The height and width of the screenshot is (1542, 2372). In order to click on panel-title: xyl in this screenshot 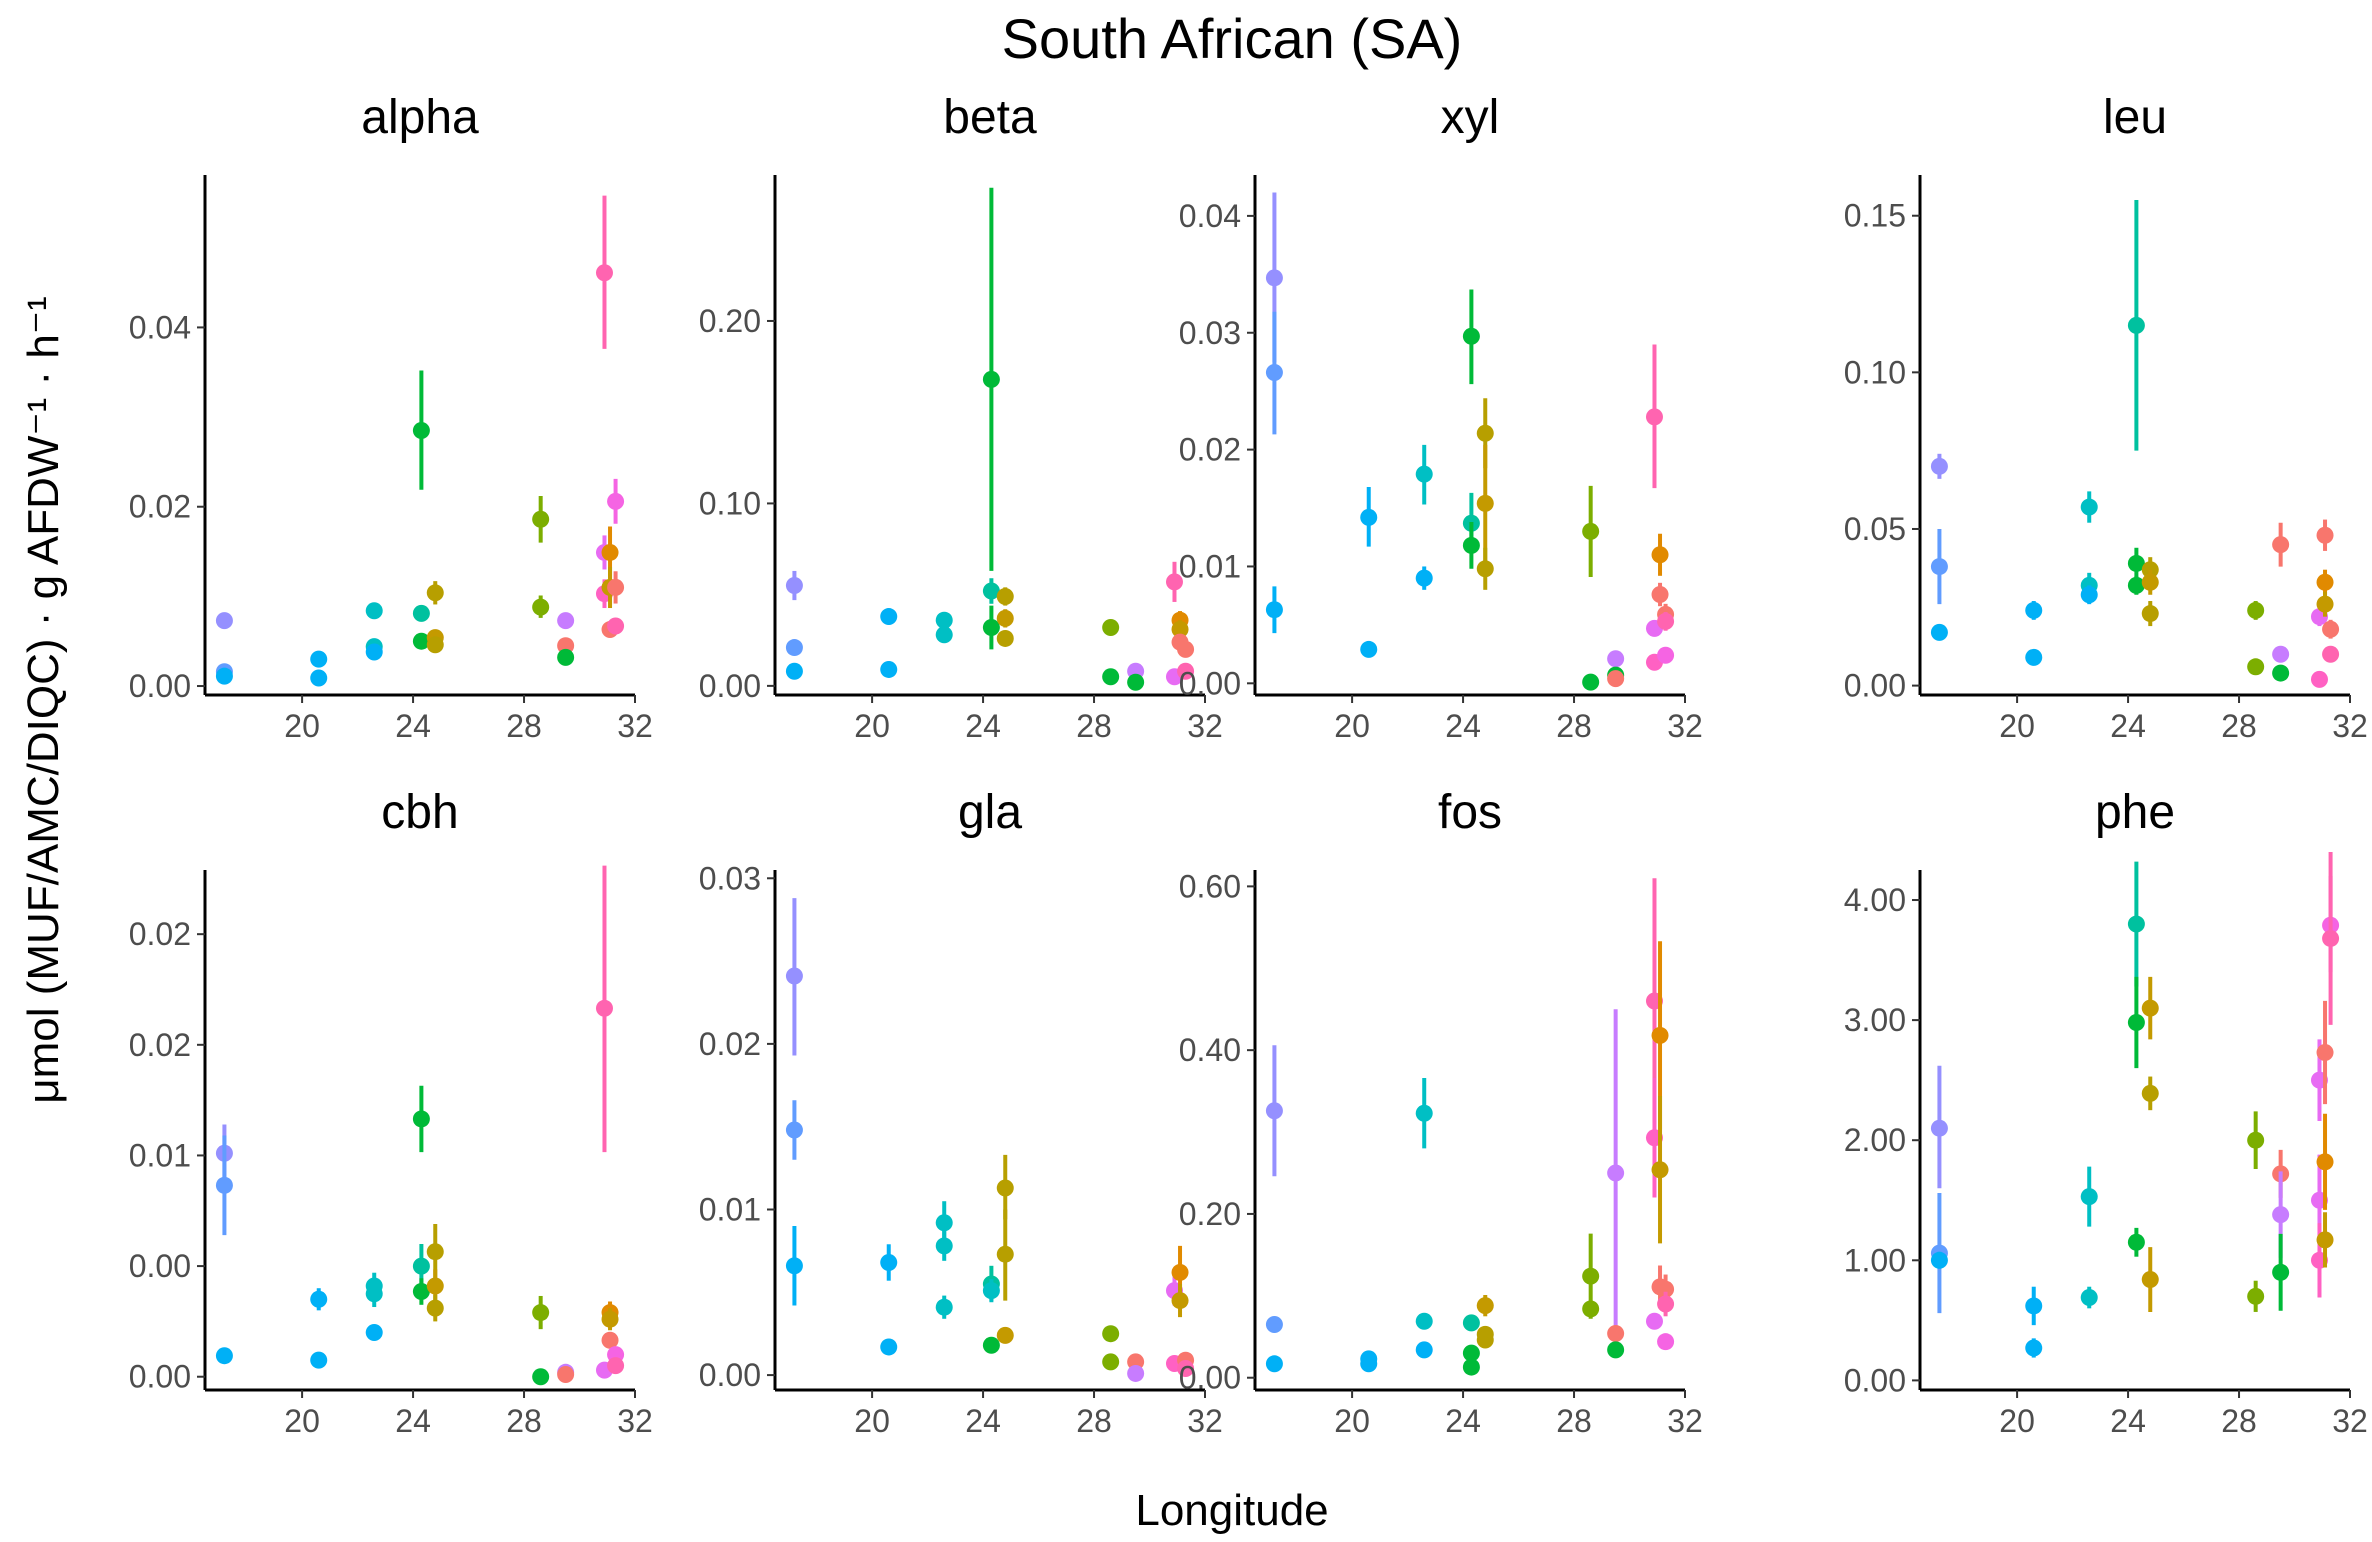, I will do `click(1470, 117)`.